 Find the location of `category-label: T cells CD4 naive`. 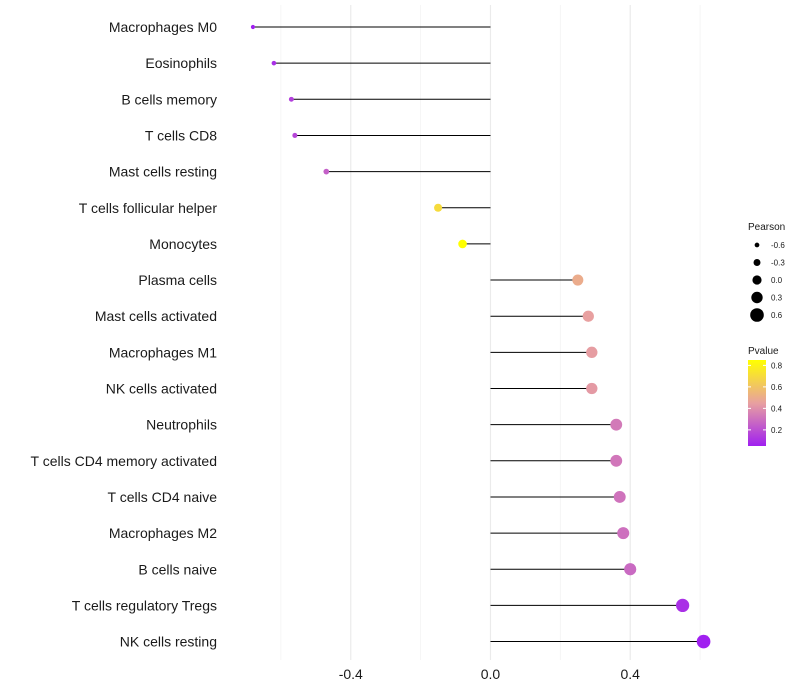

category-label: T cells CD4 naive is located at coordinates (163, 497).